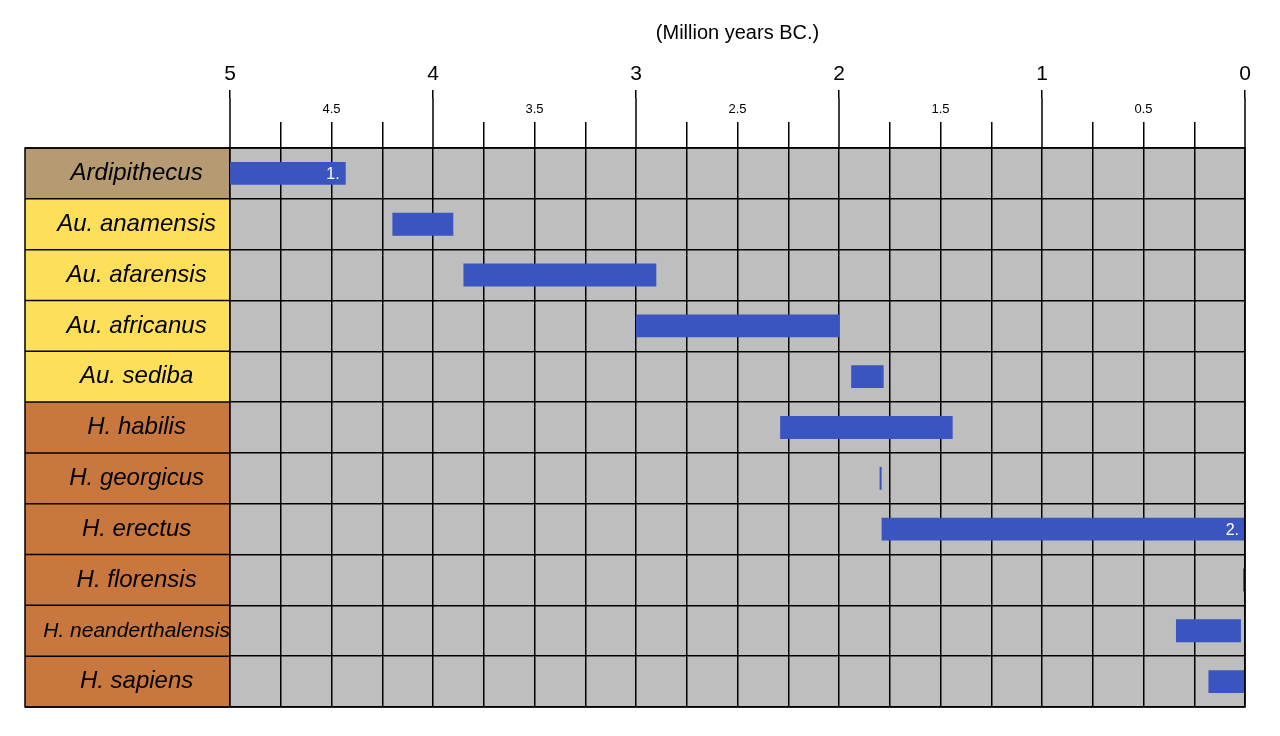 The image size is (1280, 736). What do you see at coordinates (136, 578) in the screenshot?
I see `y-tick-label: H. florensis` at bounding box center [136, 578].